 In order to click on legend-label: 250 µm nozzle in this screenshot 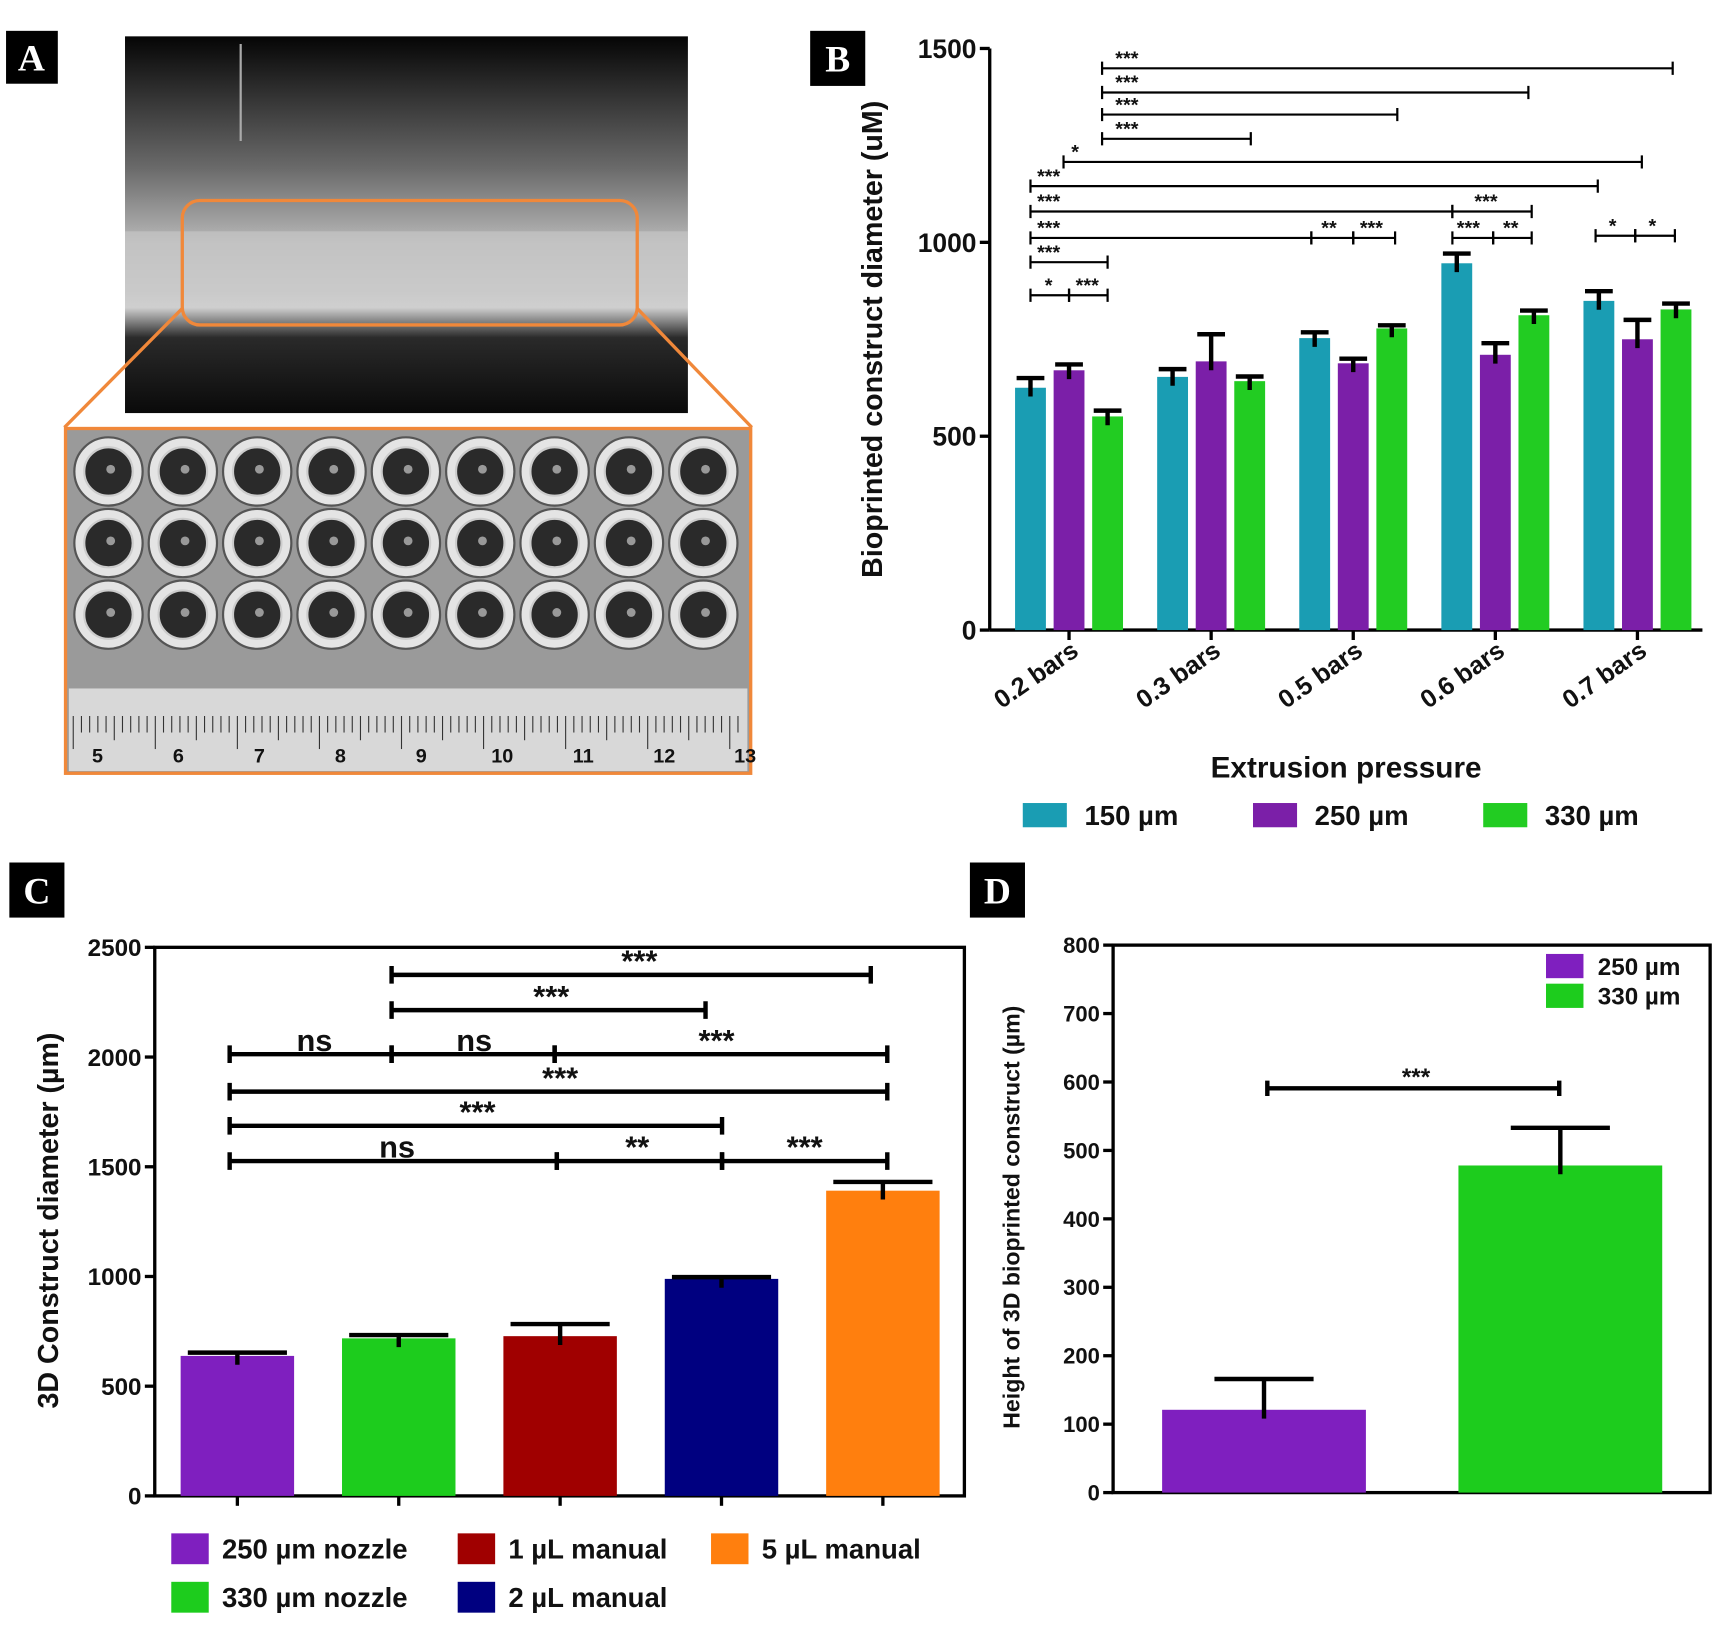, I will do `click(315, 1549)`.